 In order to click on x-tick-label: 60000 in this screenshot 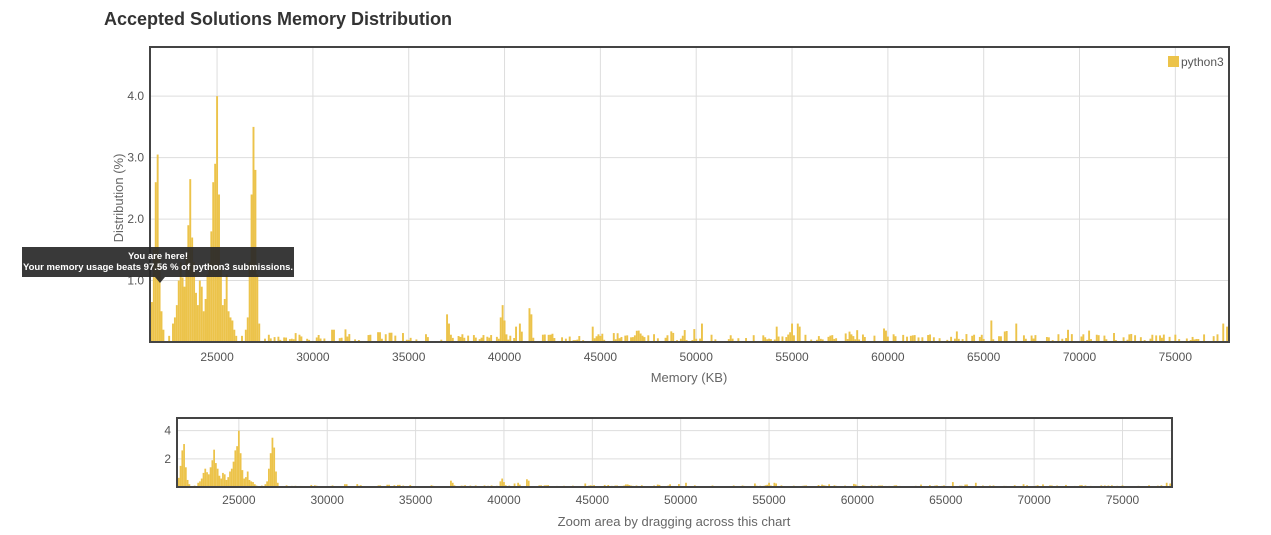, I will do `click(858, 500)`.